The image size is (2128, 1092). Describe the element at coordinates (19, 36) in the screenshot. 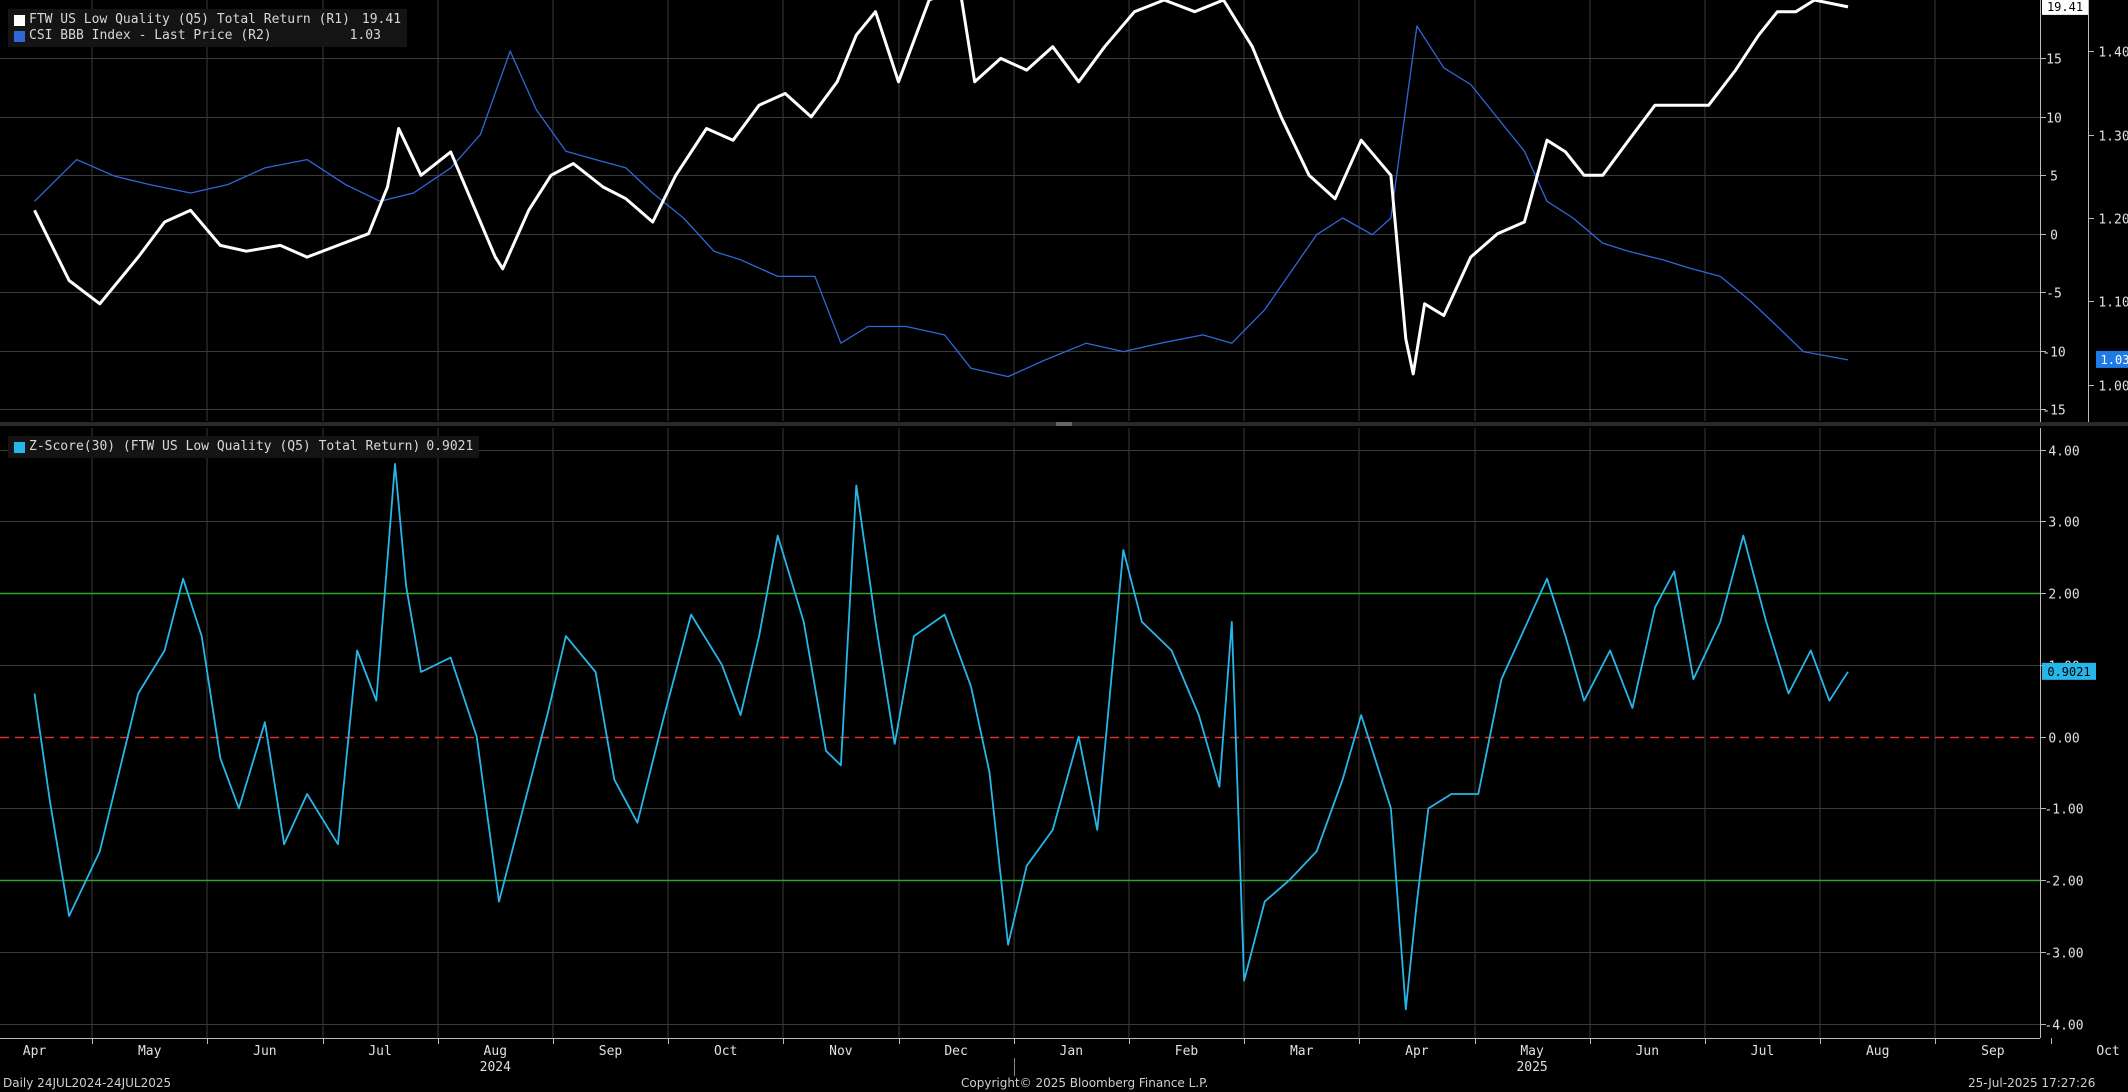

I see `legend-swatch-blue` at that location.